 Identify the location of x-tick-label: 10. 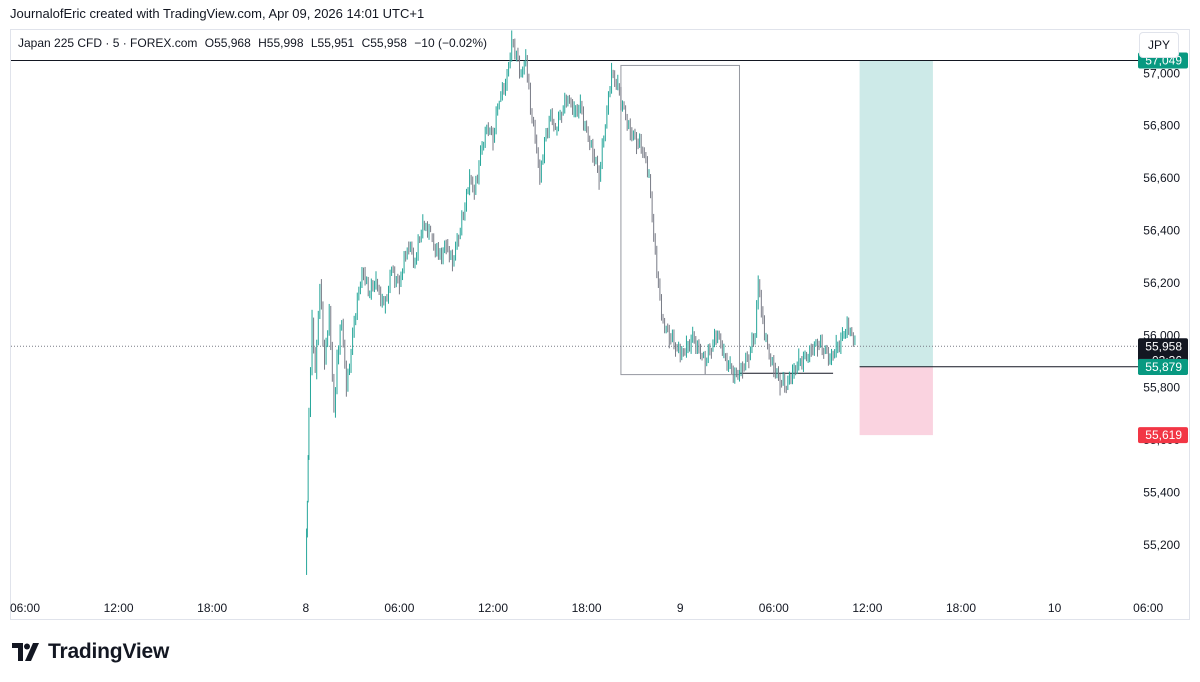
(1055, 608).